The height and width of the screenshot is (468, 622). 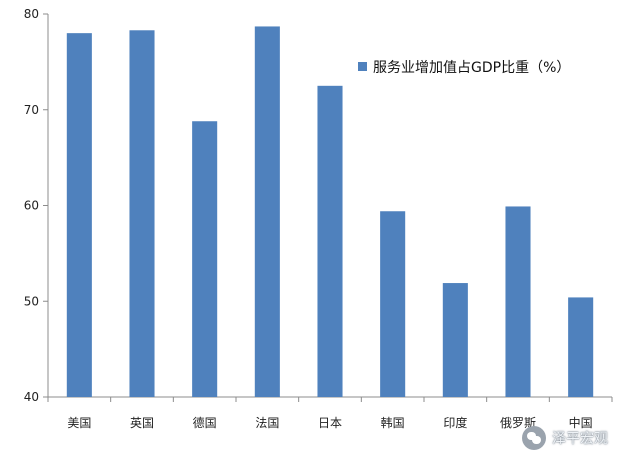 I want to click on x-tick-label: 英国, so click(x=142, y=423).